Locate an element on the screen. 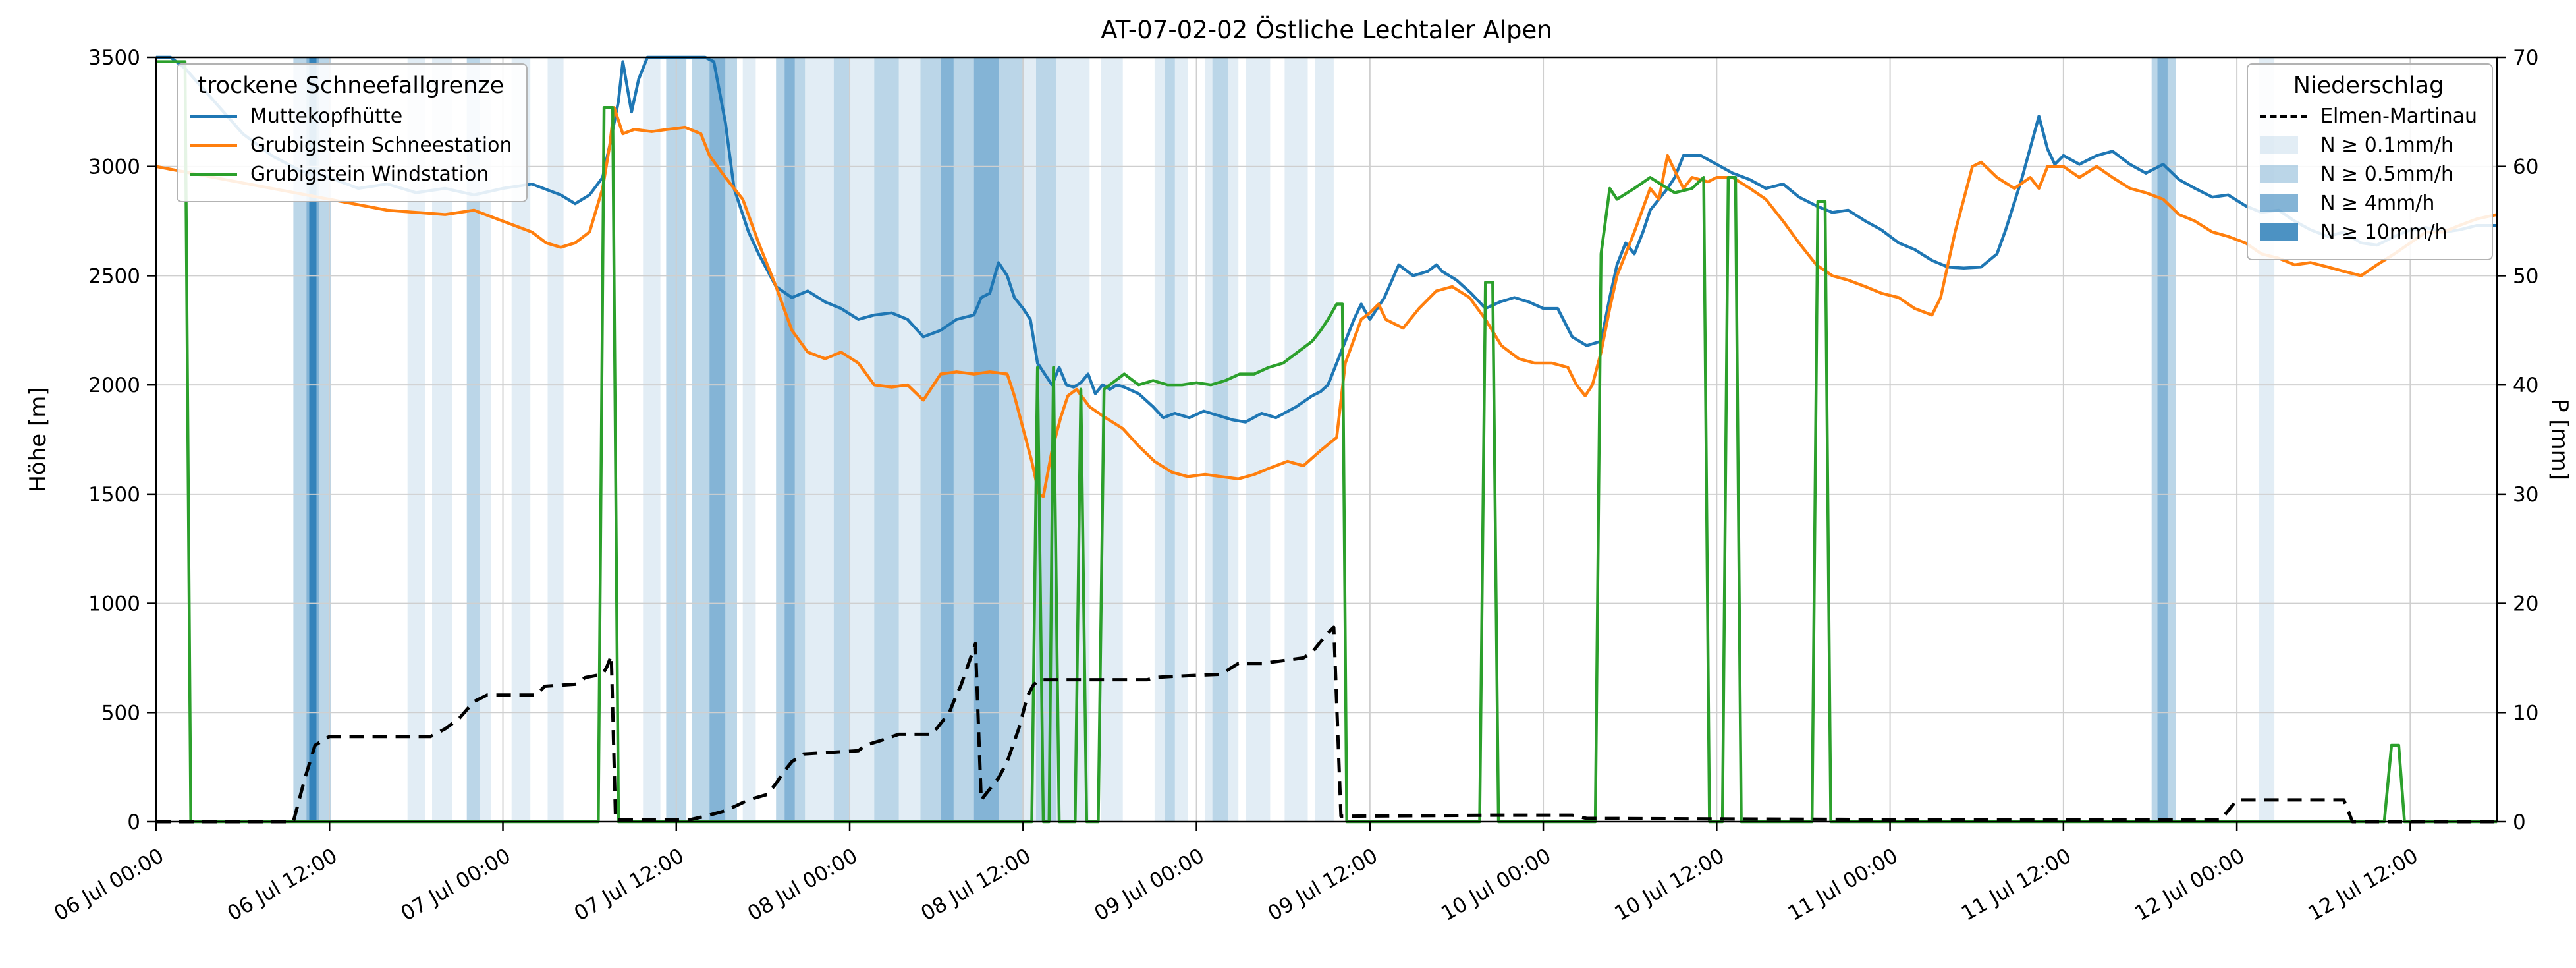 The height and width of the screenshot is (968, 2576). x-tick-label: 07 Jul 00:00 is located at coordinates (456, 885).